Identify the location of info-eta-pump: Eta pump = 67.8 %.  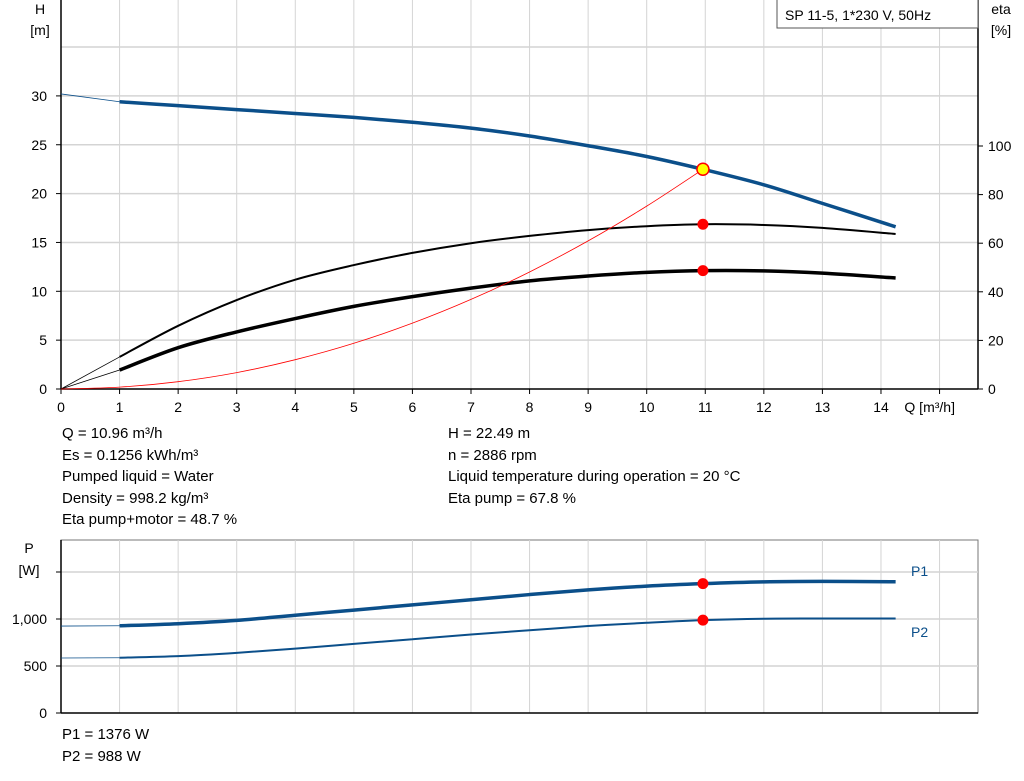
(512, 498).